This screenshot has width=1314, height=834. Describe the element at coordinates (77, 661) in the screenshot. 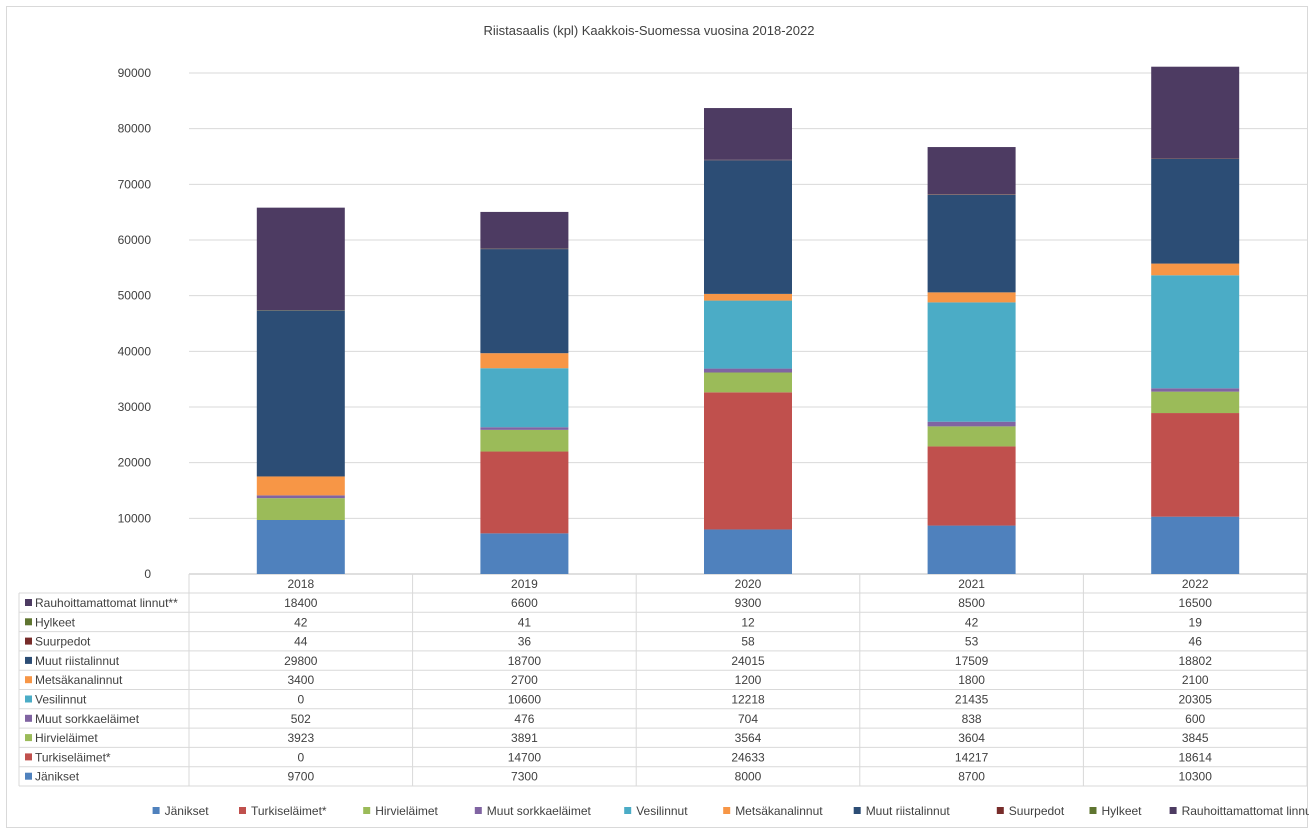

I see `table-row-label: Muut riistalinnut` at that location.